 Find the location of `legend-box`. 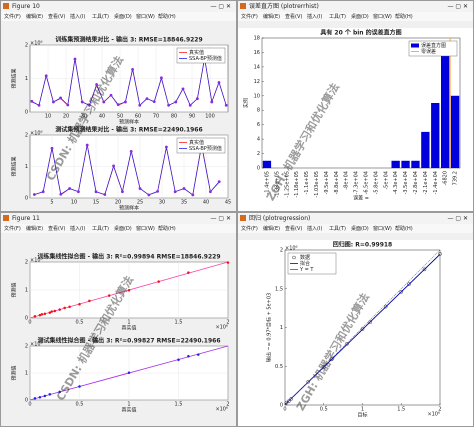

legend-box is located at coordinates (312, 263).